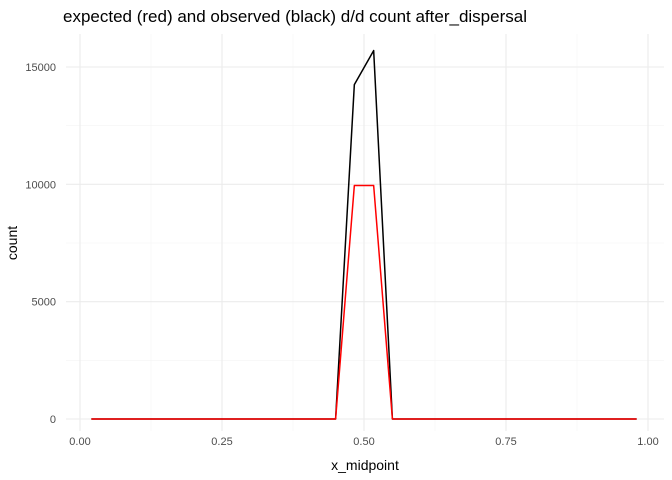 Image resolution: width=672 pixels, height=480 pixels. I want to click on x-tick-label: 0.25, so click(221, 442).